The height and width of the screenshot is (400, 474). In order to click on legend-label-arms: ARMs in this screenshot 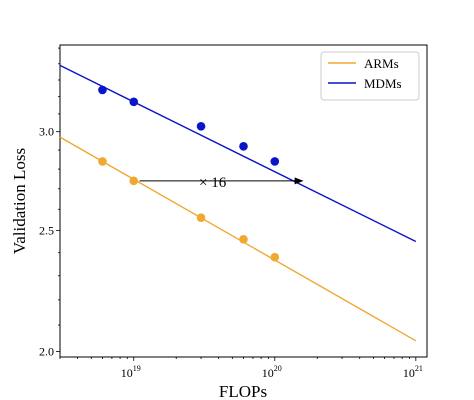, I will do `click(381, 63)`.